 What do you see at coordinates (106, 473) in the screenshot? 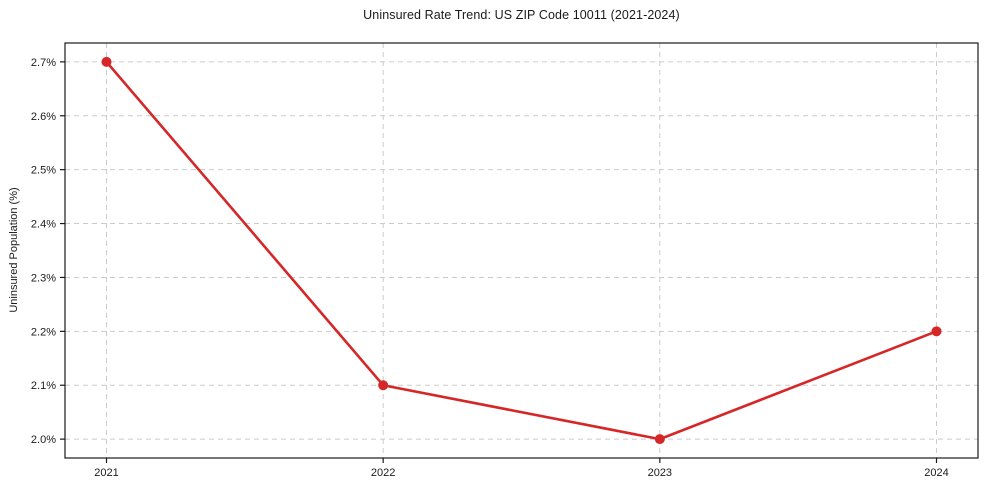
I see `x-tick-label: 2021` at bounding box center [106, 473].